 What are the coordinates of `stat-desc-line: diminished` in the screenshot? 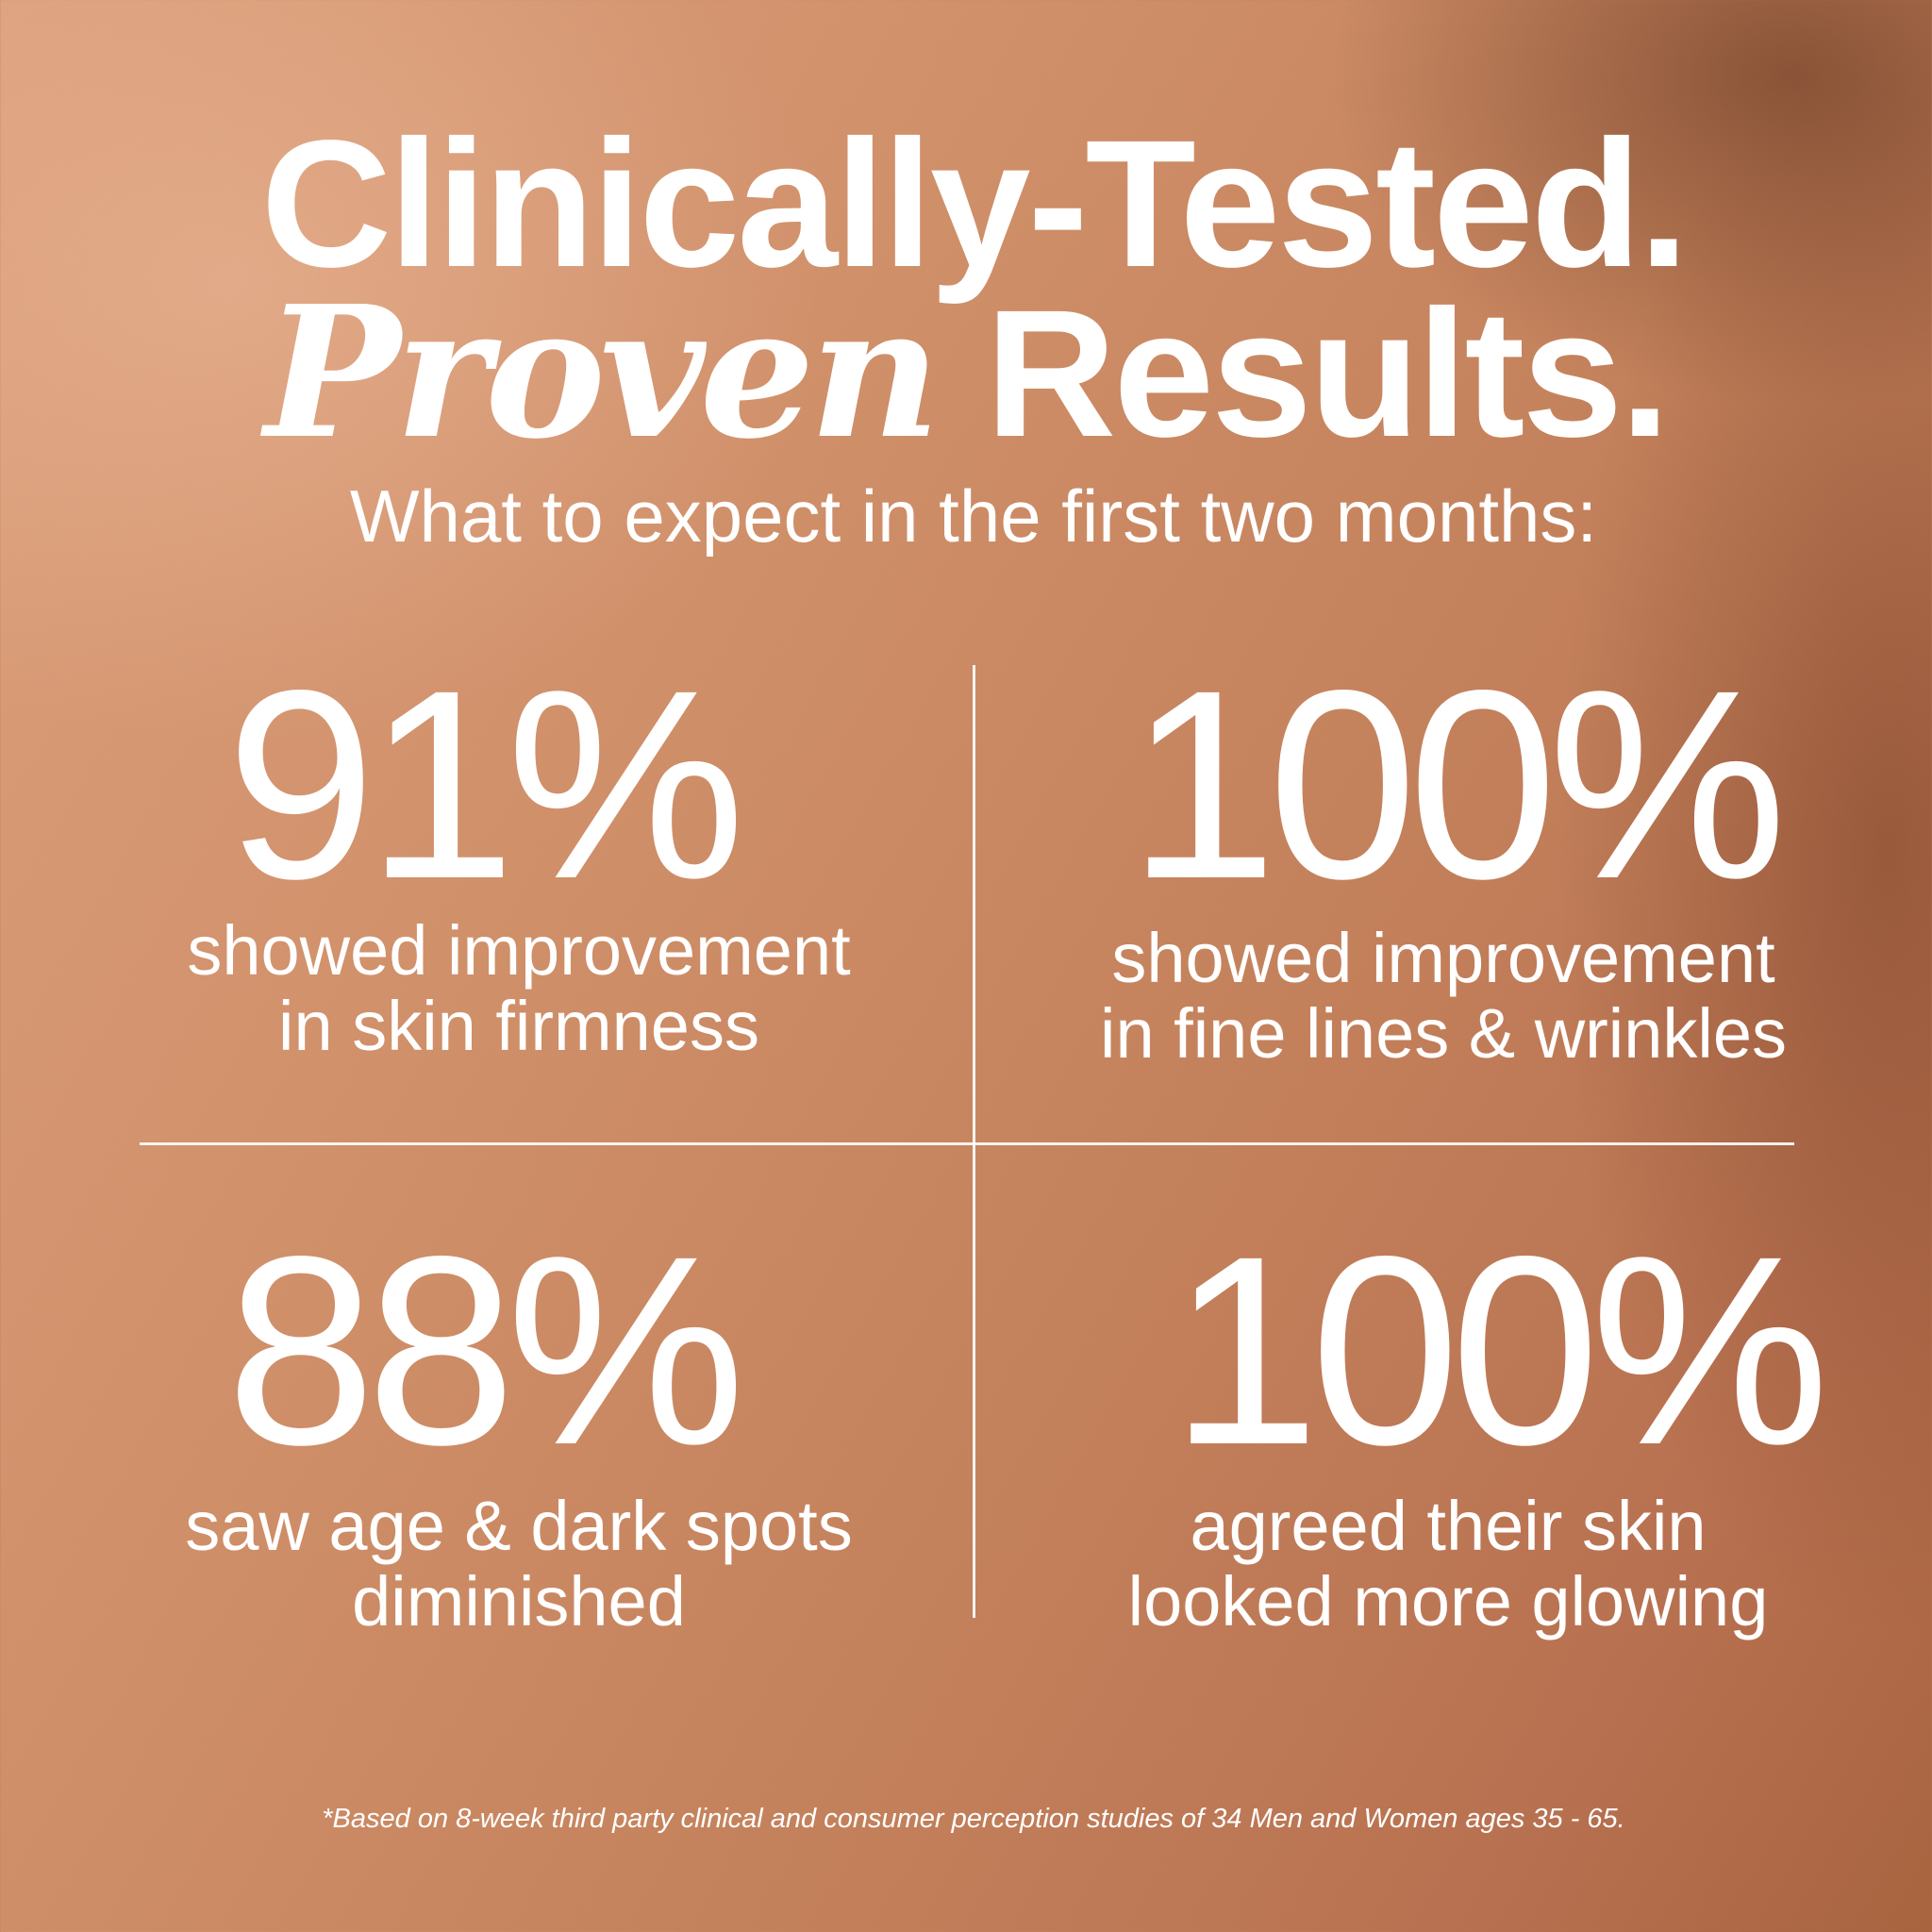 It's located at (519, 1601).